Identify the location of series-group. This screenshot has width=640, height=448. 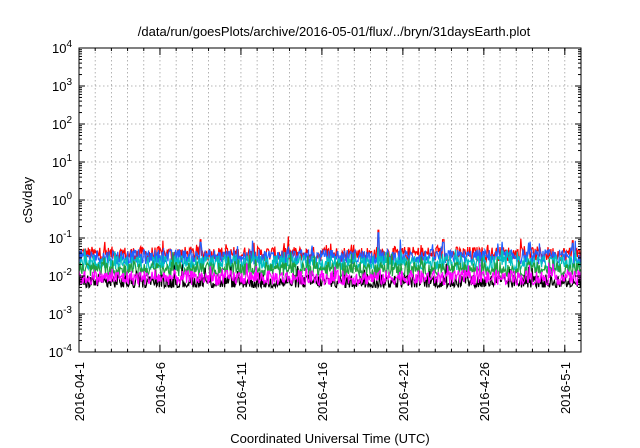
(330, 259).